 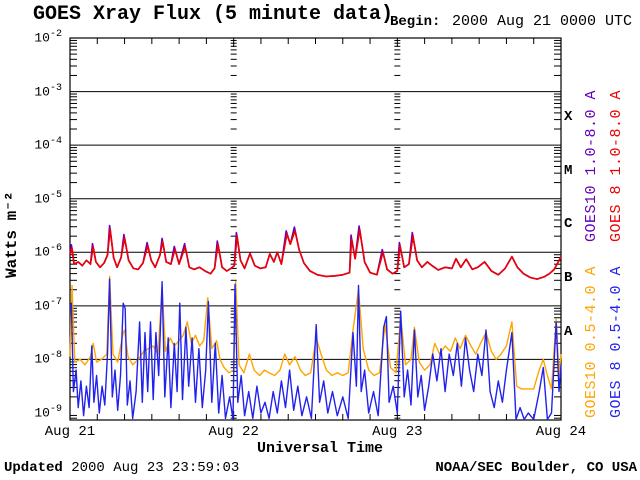 What do you see at coordinates (568, 117) in the screenshot?
I see `flare-class-x: X` at bounding box center [568, 117].